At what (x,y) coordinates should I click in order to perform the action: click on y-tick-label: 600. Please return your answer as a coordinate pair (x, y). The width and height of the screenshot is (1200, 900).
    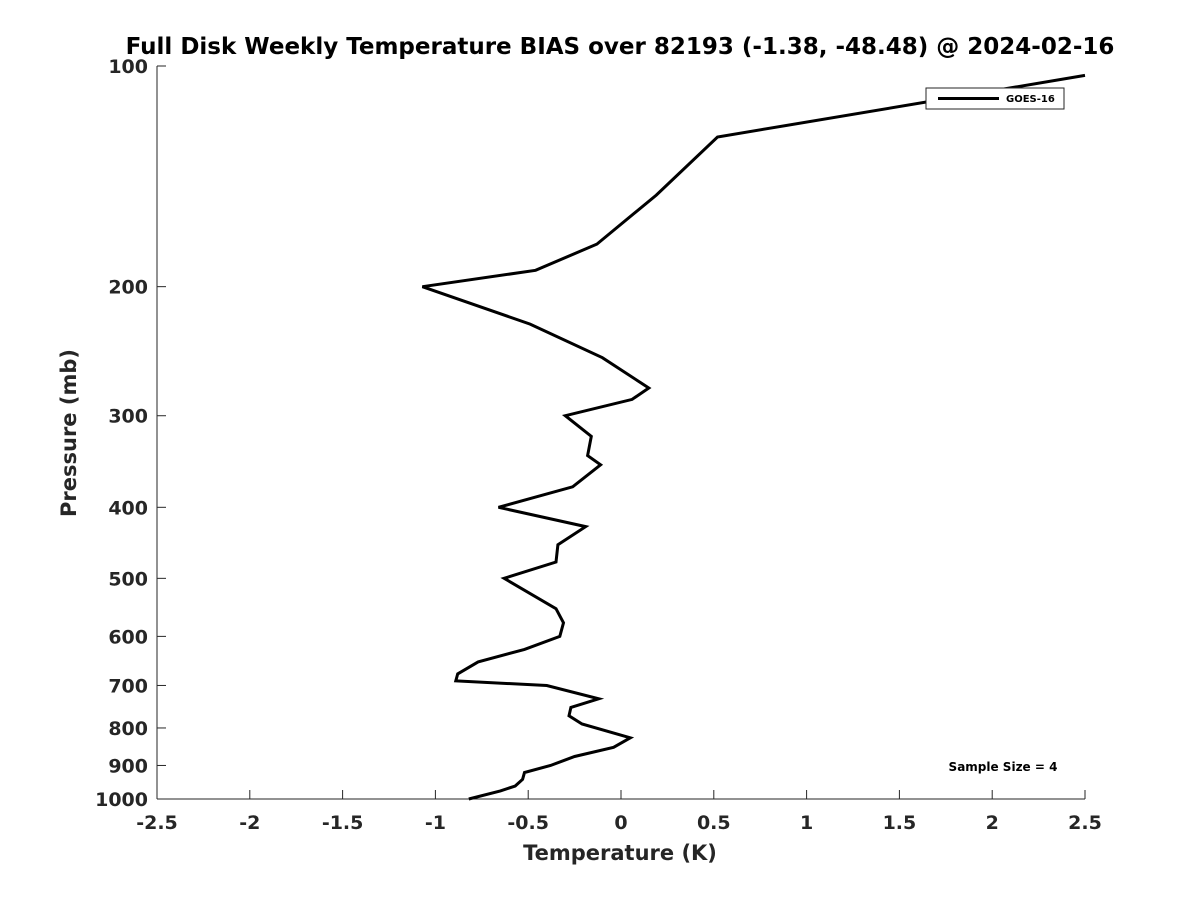
    Looking at the image, I should click on (128, 637).